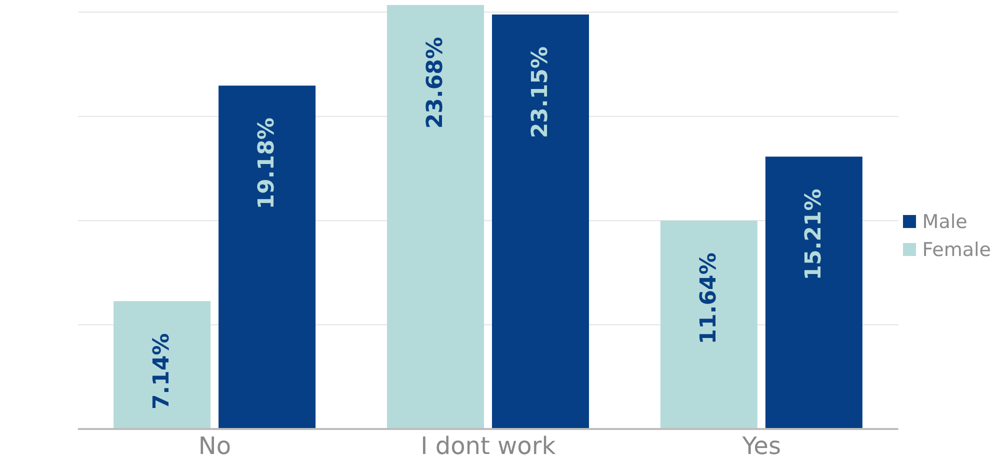 Image resolution: width=996 pixels, height=471 pixels. Describe the element at coordinates (709, 298) in the screenshot. I see `data-label: 11.64%` at that location.